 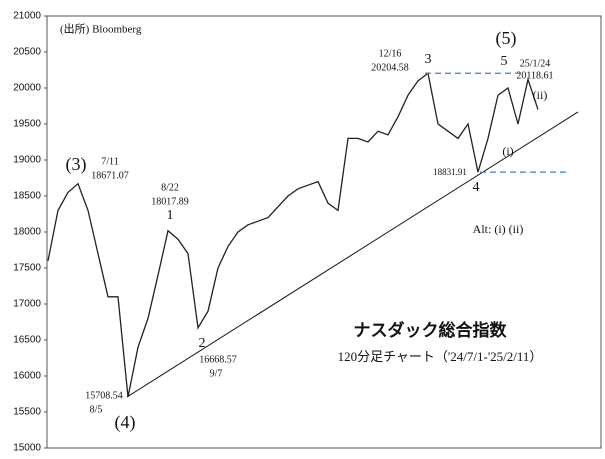 I want to click on y-tick-label: 21000, so click(x=27, y=16).